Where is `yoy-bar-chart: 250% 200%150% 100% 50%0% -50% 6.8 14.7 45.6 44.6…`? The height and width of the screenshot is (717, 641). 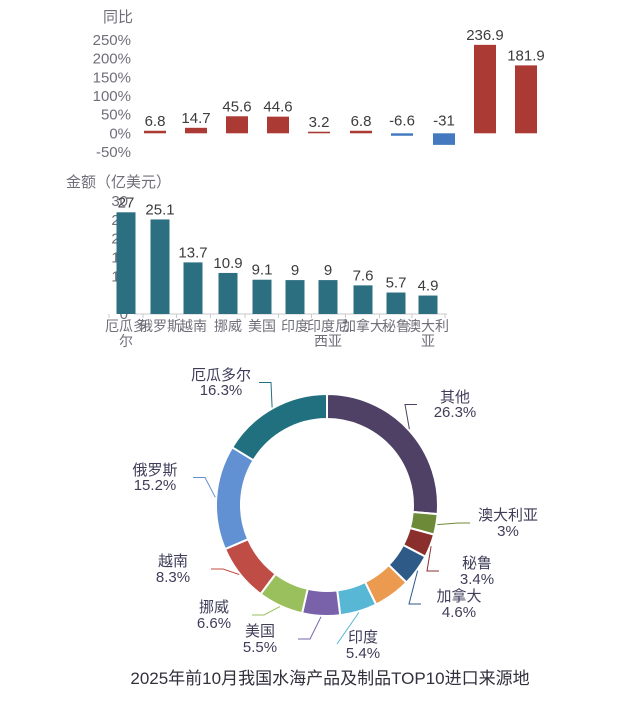 yoy-bar-chart: 250% 200%150% 100% 50%0% -50% 6.8 14.7 45.6 44.6… is located at coordinates (319, 94).